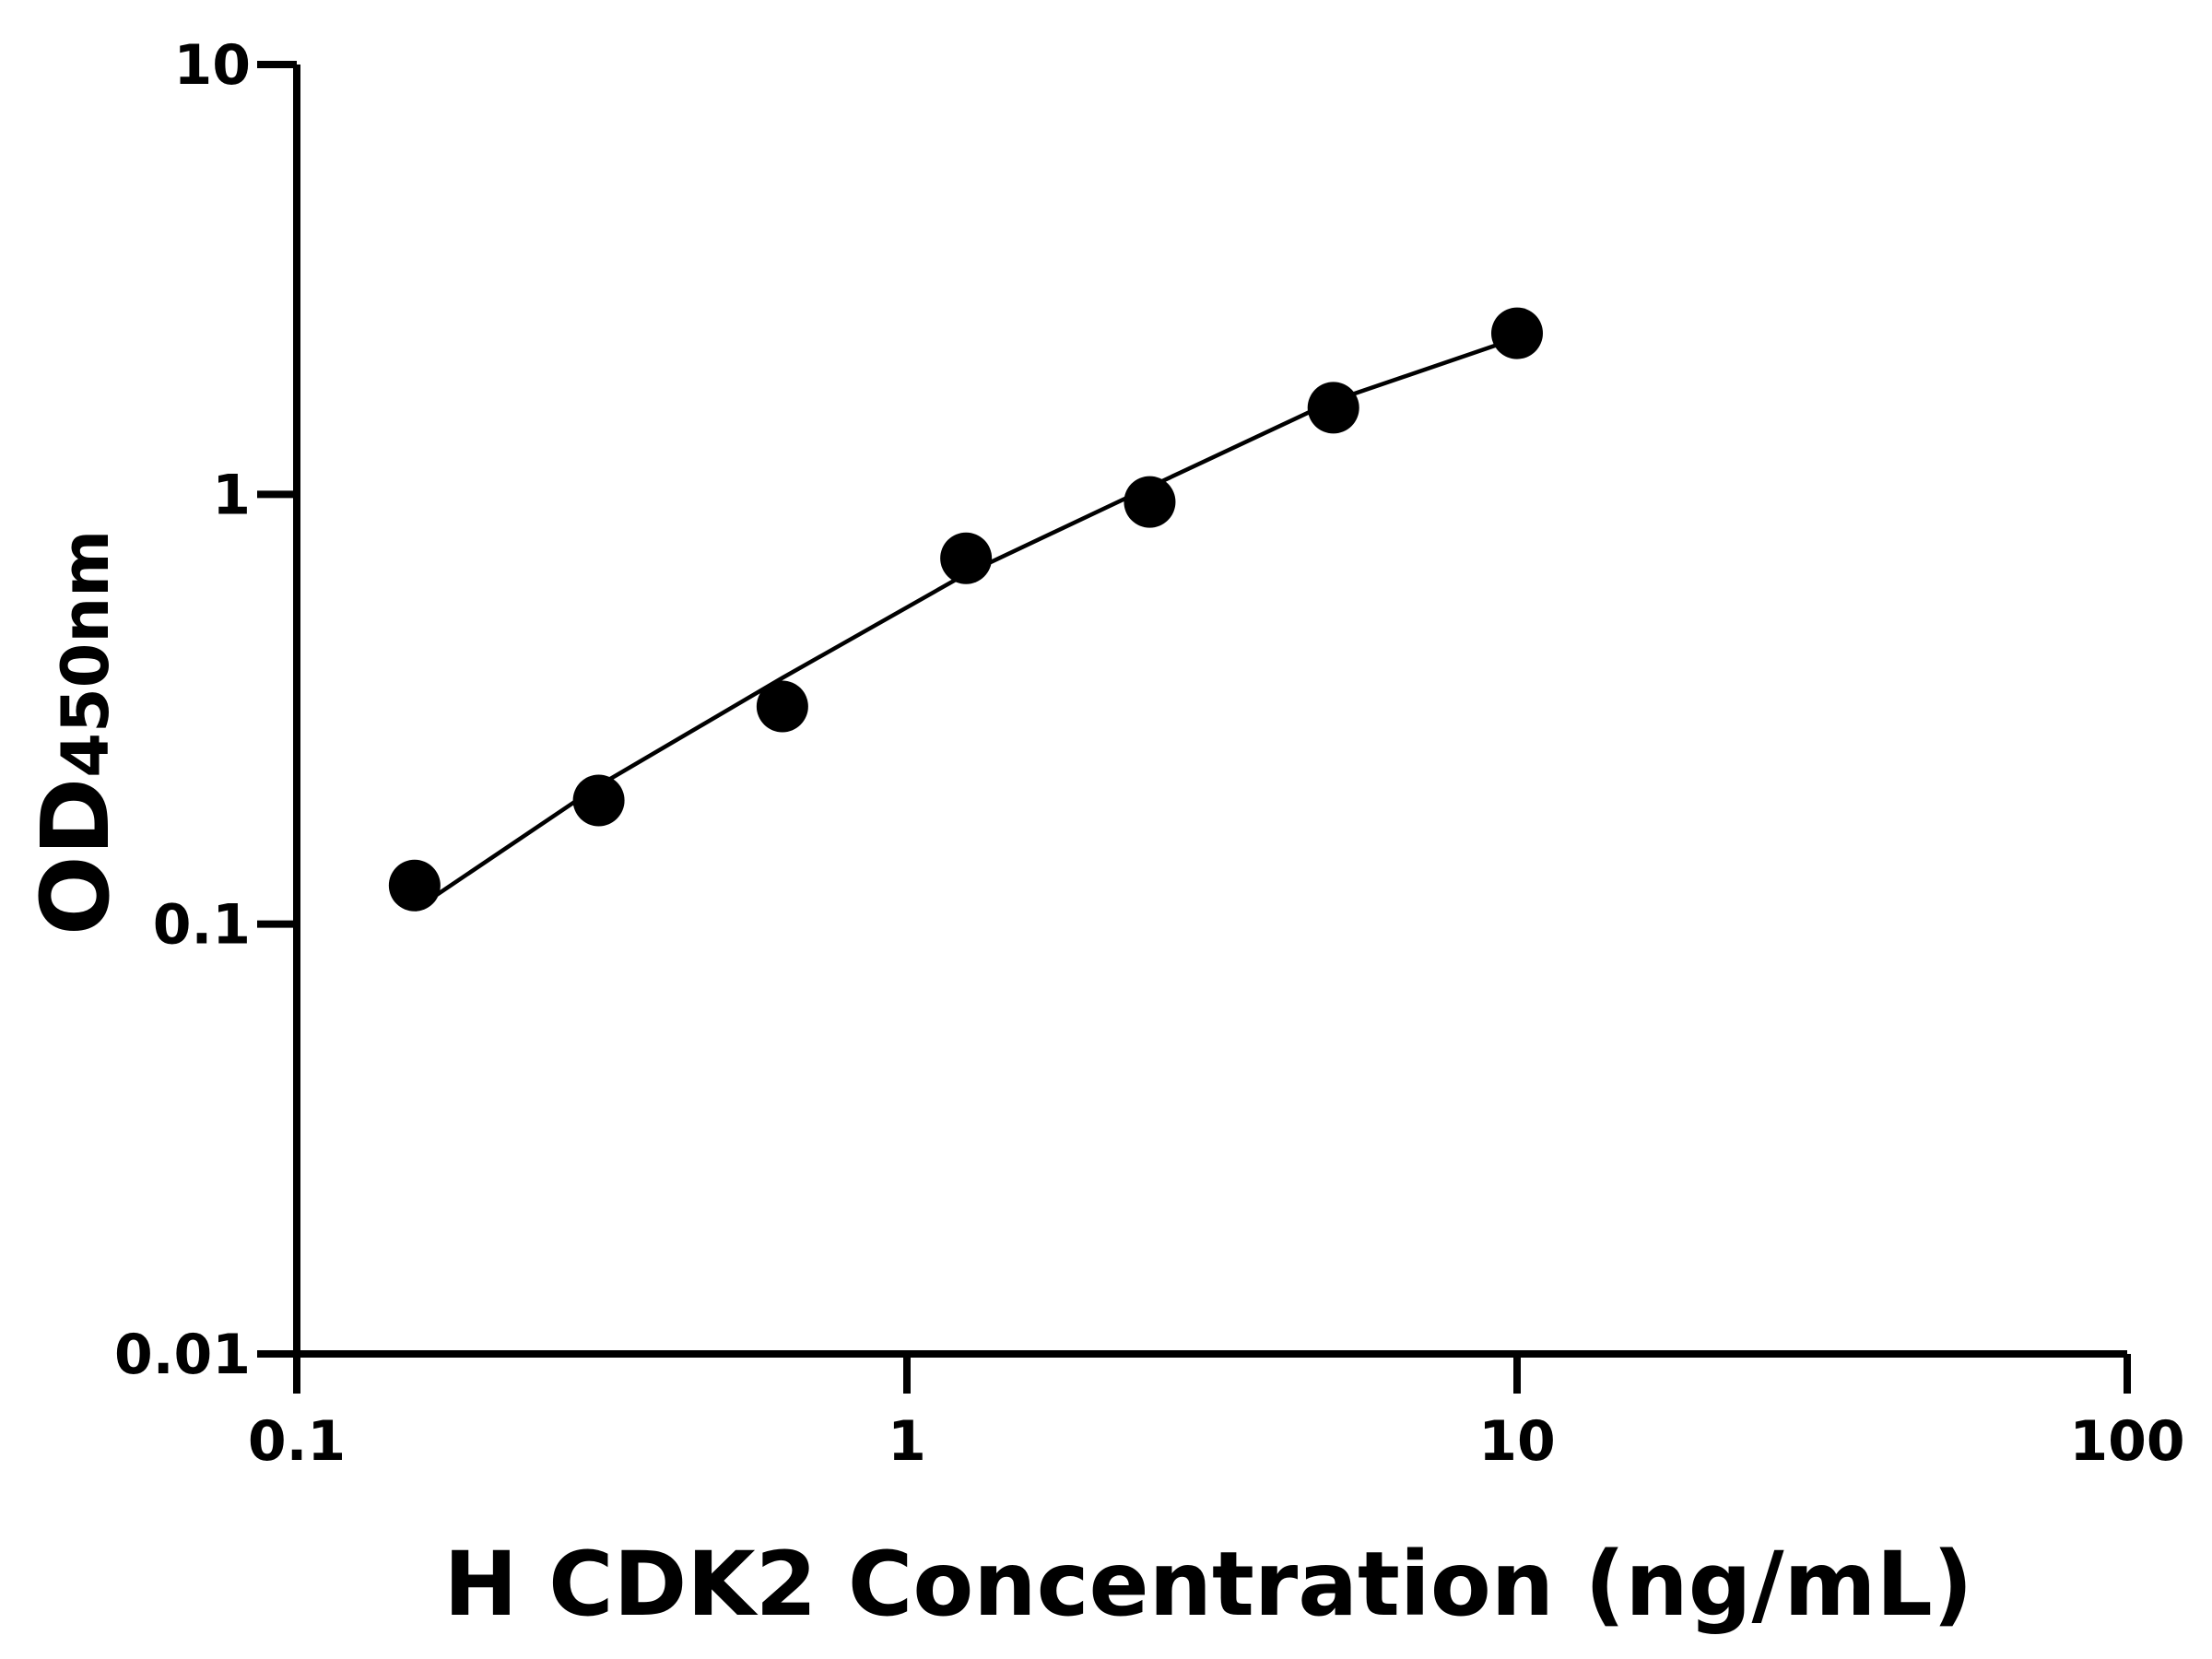 This screenshot has width=2212, height=1659. I want to click on y-tick-label: 10, so click(213, 65).